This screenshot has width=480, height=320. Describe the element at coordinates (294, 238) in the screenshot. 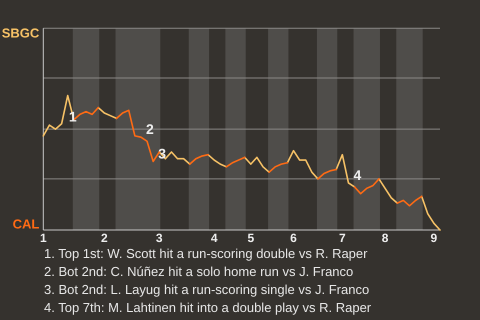

I see `x-tick-label: 6` at that location.